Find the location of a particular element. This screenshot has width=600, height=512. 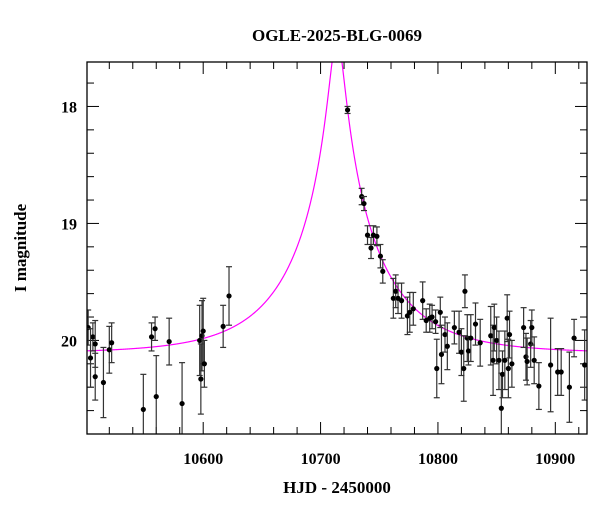

x-tick-label: 10800 is located at coordinates (438, 459).